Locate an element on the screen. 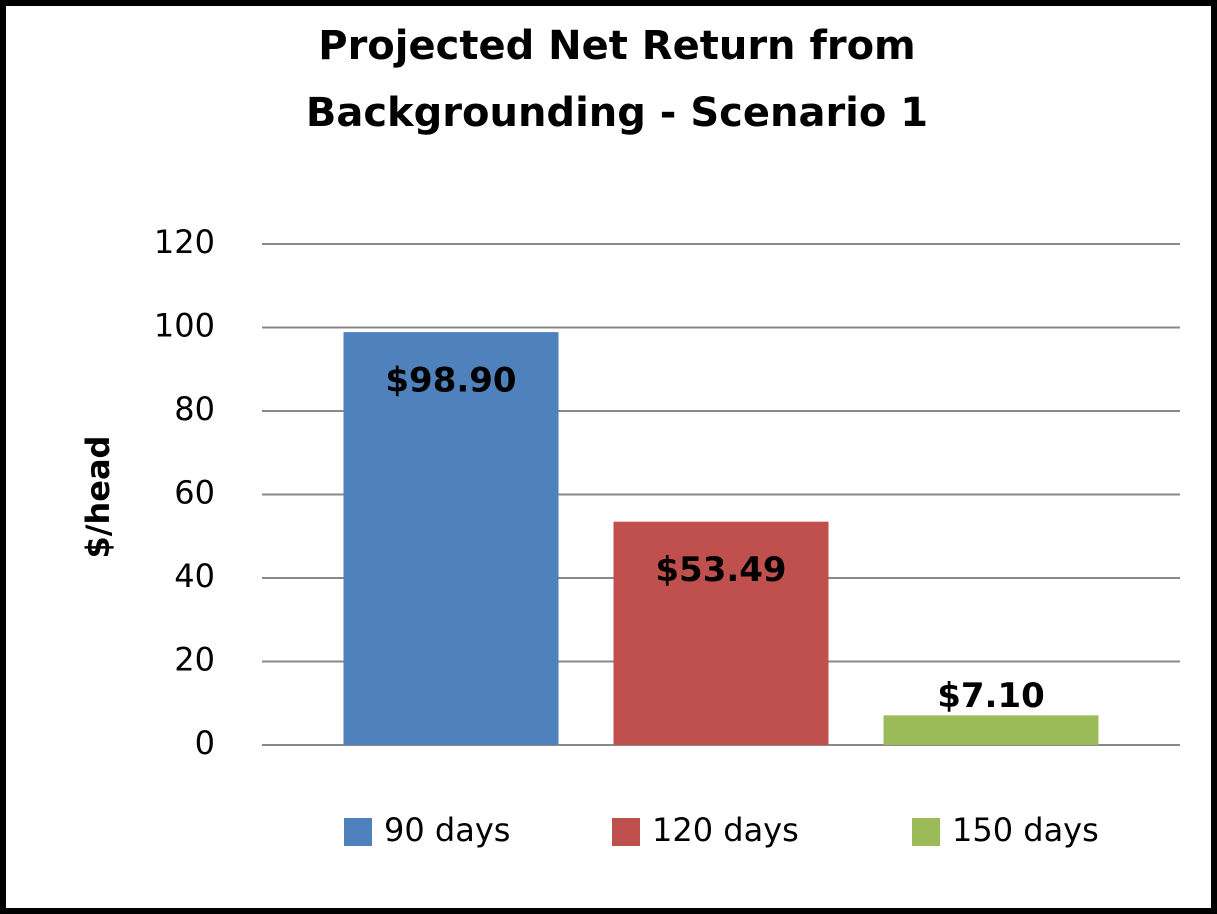  value-label: $53.49 is located at coordinates (720, 570).